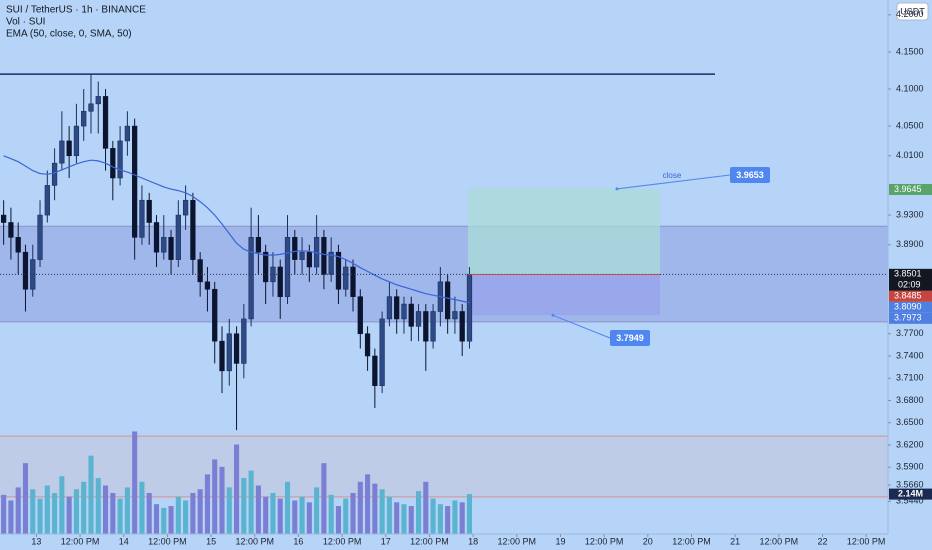  What do you see at coordinates (910, 484) in the screenshot?
I see `y-tick-label: 3.5660` at bounding box center [910, 484].